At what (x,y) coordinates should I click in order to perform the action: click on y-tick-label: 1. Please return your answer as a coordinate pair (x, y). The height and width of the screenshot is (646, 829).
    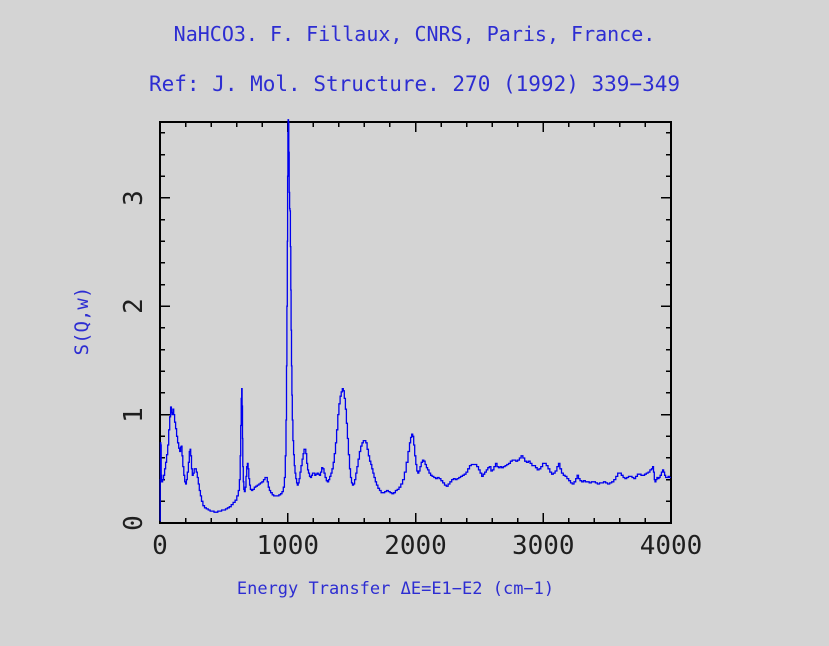
    Looking at the image, I should click on (134, 414).